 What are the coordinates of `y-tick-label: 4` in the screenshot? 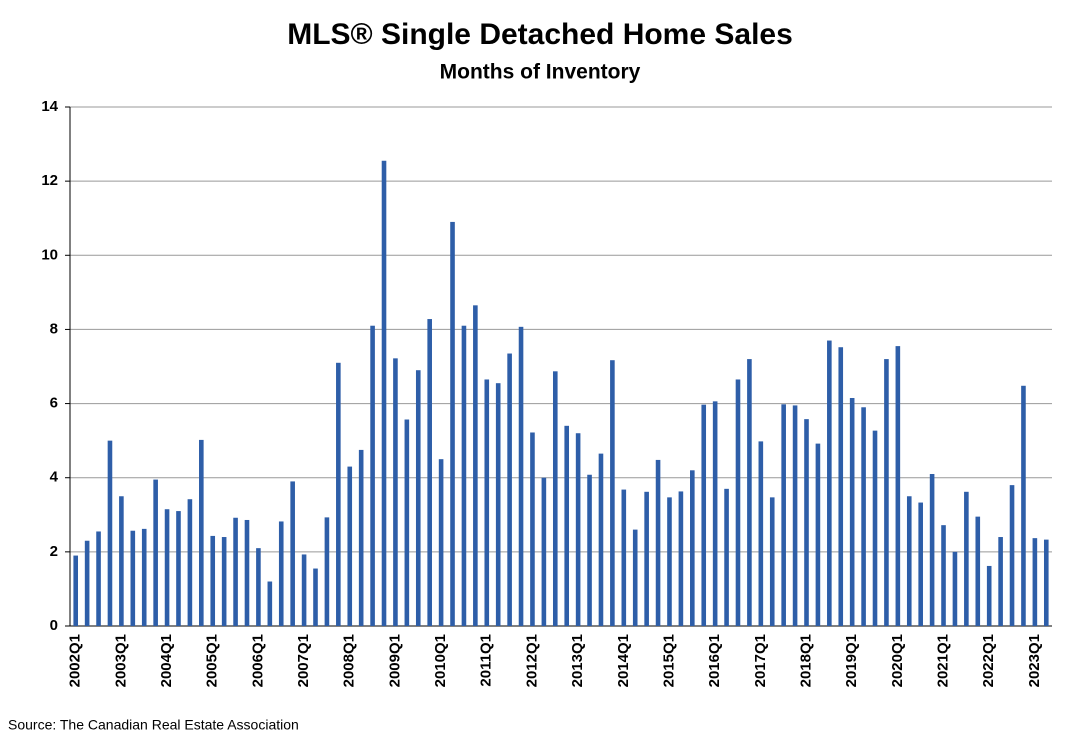 It's located at (54, 477).